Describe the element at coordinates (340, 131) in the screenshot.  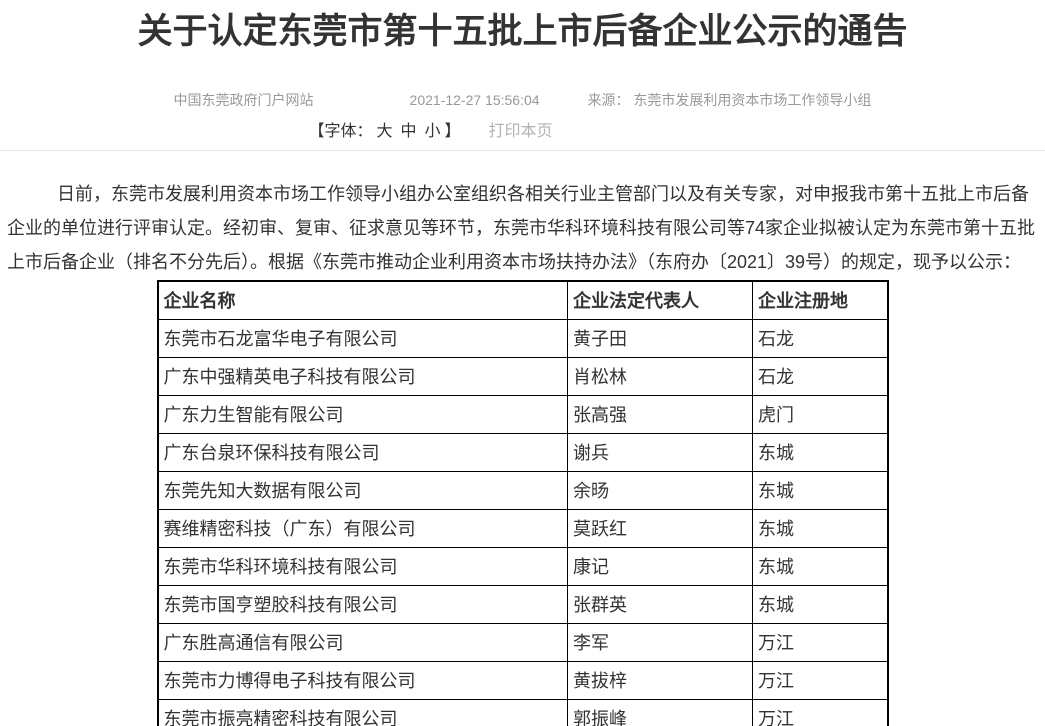
I see `font-size-label: 【字体：` at that location.